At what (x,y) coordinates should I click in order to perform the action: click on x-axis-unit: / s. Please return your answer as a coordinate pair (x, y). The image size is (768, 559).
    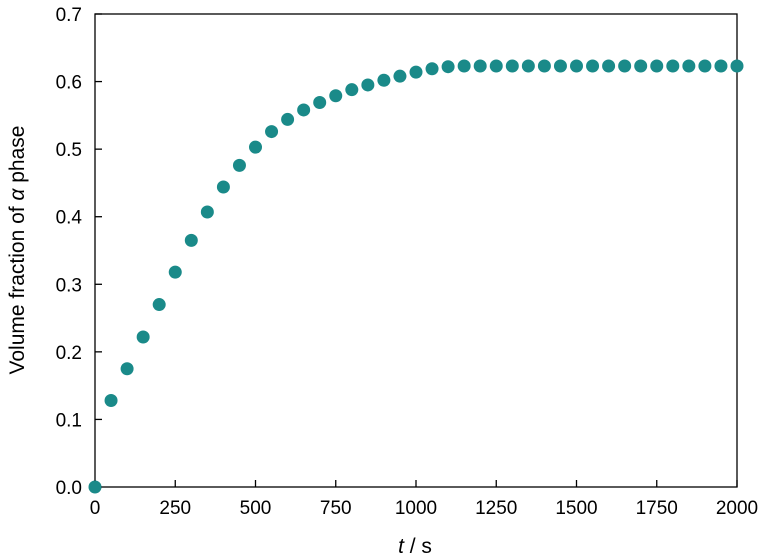
    Looking at the image, I should click on (418, 546).